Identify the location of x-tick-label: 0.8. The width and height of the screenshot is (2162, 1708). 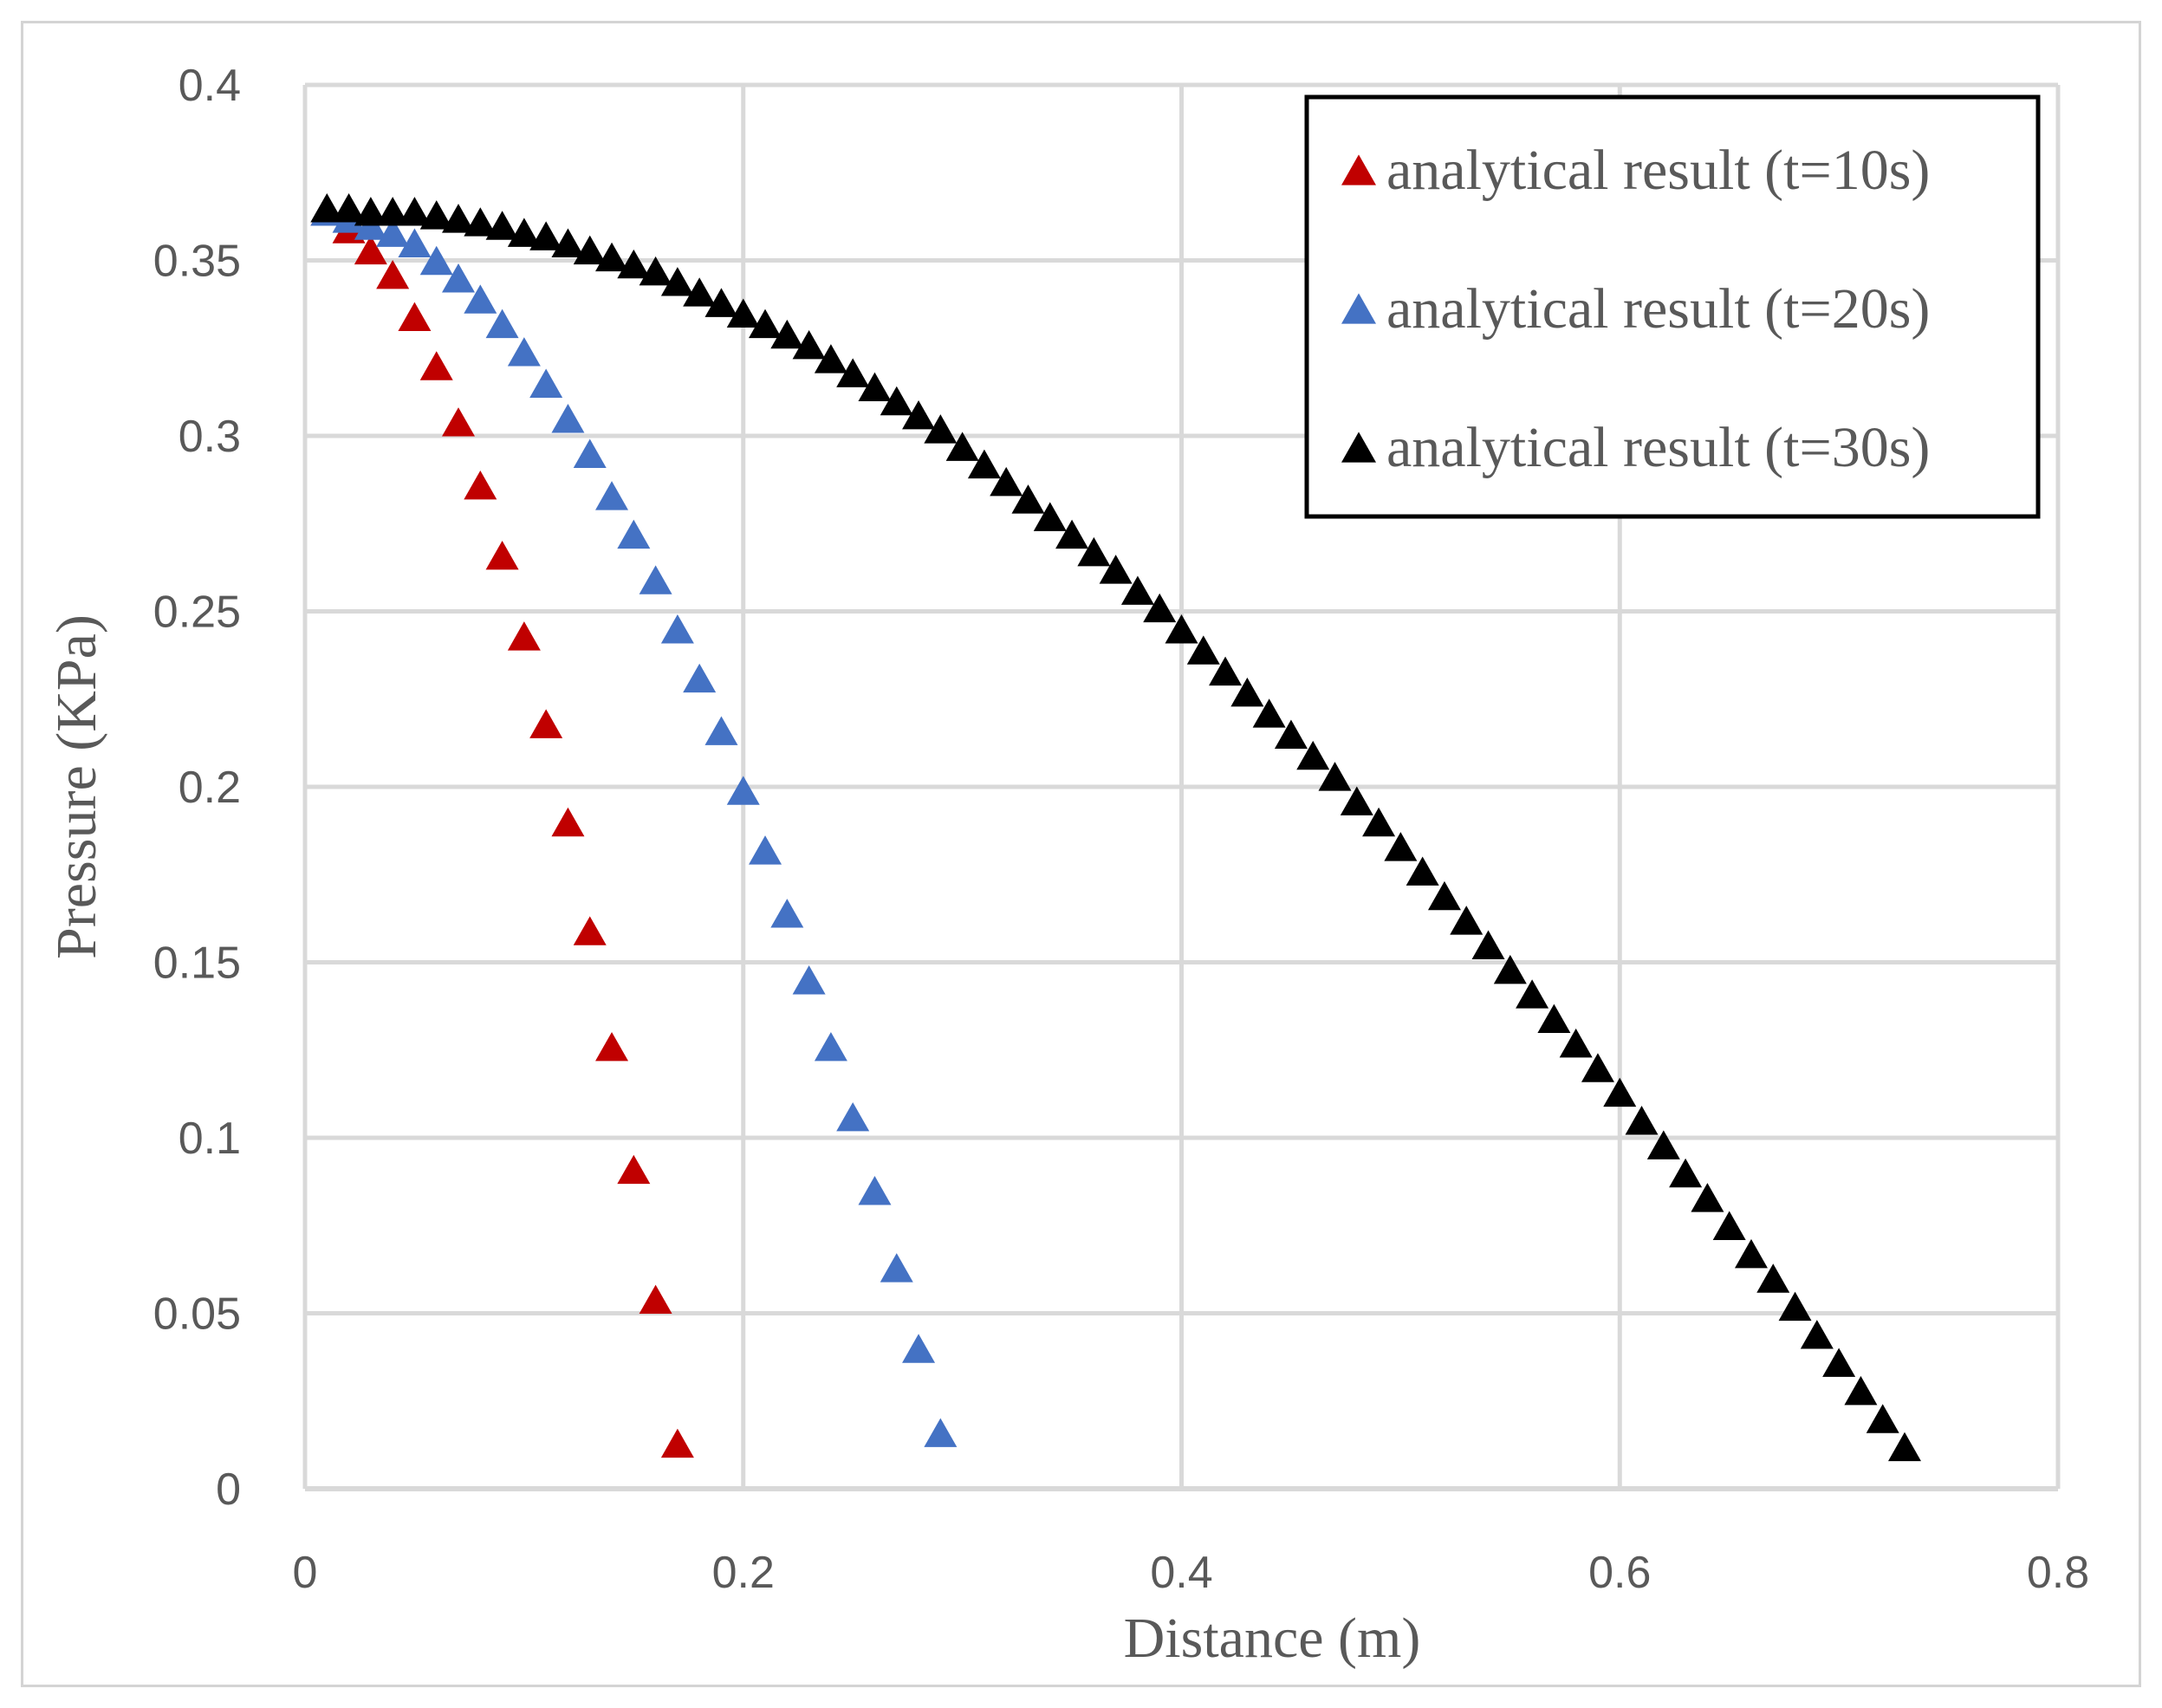
(2058, 1573).